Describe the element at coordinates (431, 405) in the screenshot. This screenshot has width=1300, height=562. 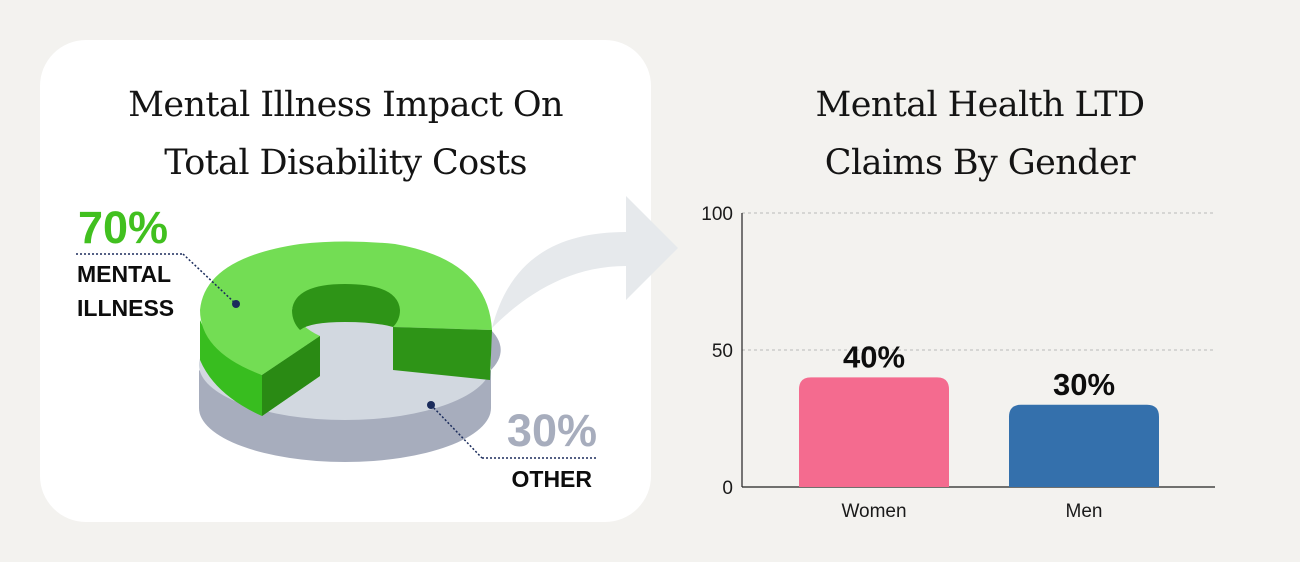
I see `other-leader-dot` at that location.